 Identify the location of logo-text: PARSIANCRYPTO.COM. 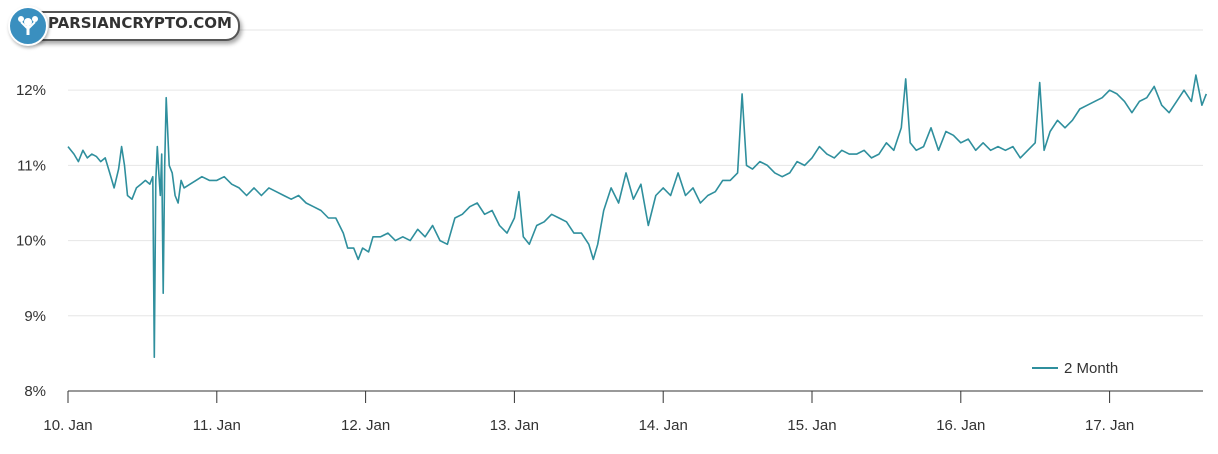
(140, 23).